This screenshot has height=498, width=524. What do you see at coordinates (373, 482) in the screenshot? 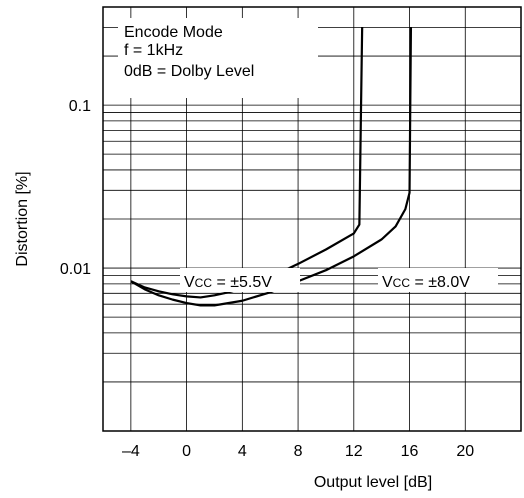
I see `x-axis-title: Output level [dB]` at bounding box center [373, 482].